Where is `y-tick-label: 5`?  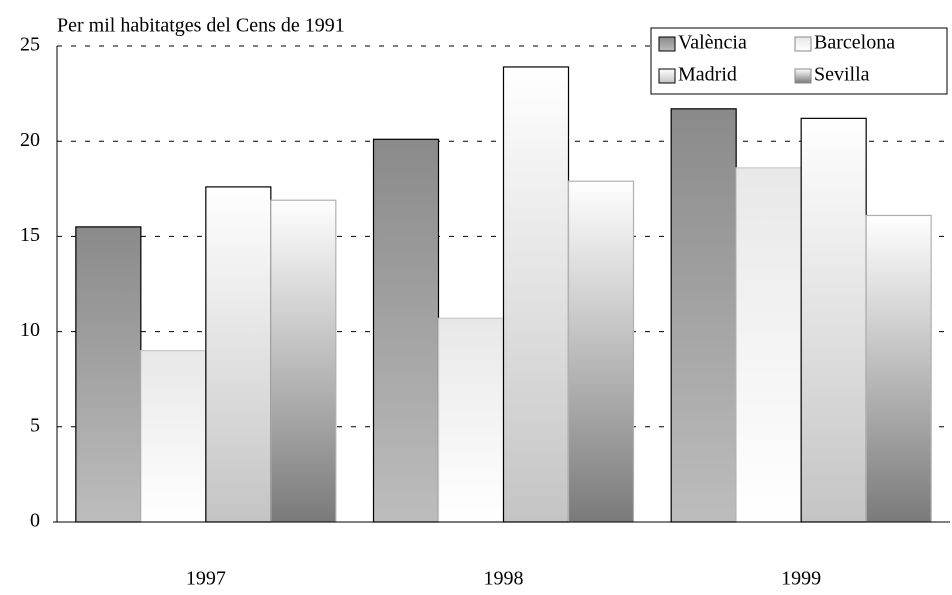 y-tick-label: 5 is located at coordinates (35, 425).